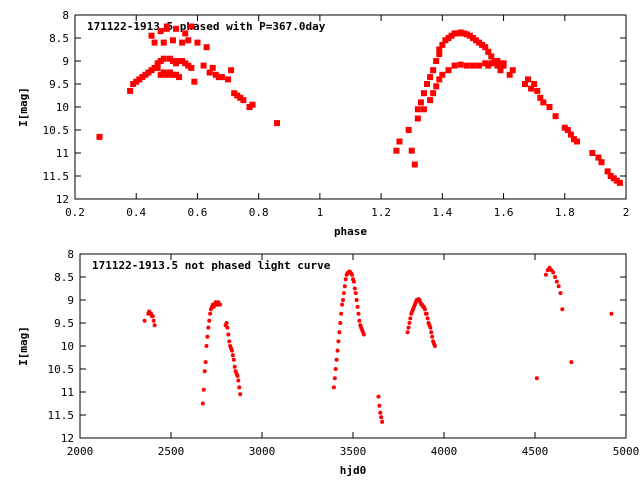 This screenshot has width=640, height=480. What do you see at coordinates (61, 415) in the screenshot?
I see `y-tick-label: 11.5` at bounding box center [61, 415].